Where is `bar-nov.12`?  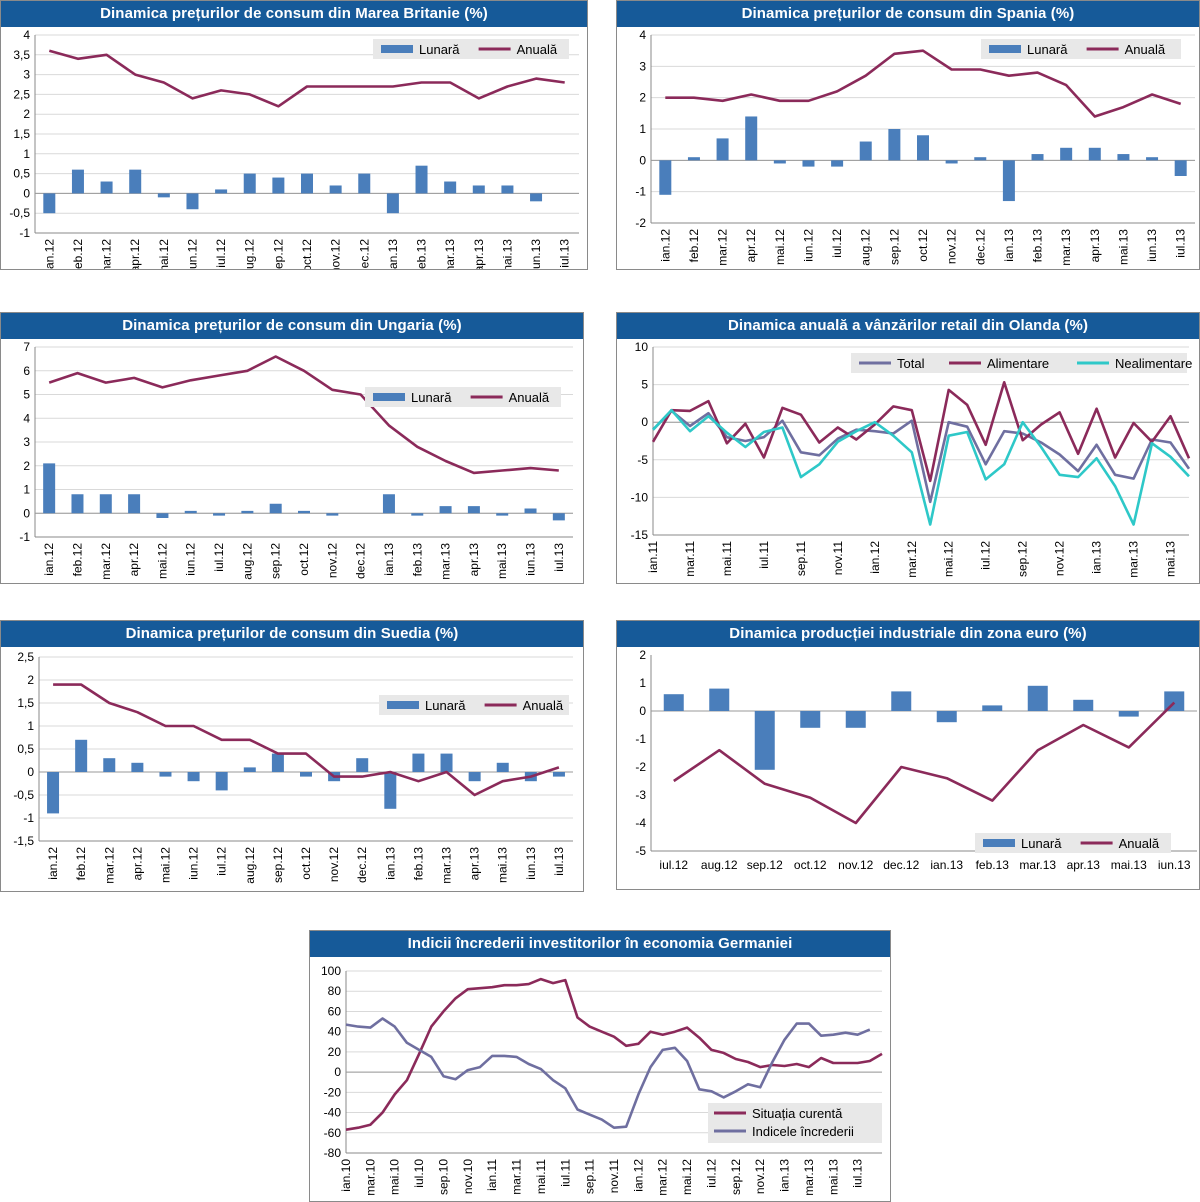 bar-nov.12 is located at coordinates (951, 162).